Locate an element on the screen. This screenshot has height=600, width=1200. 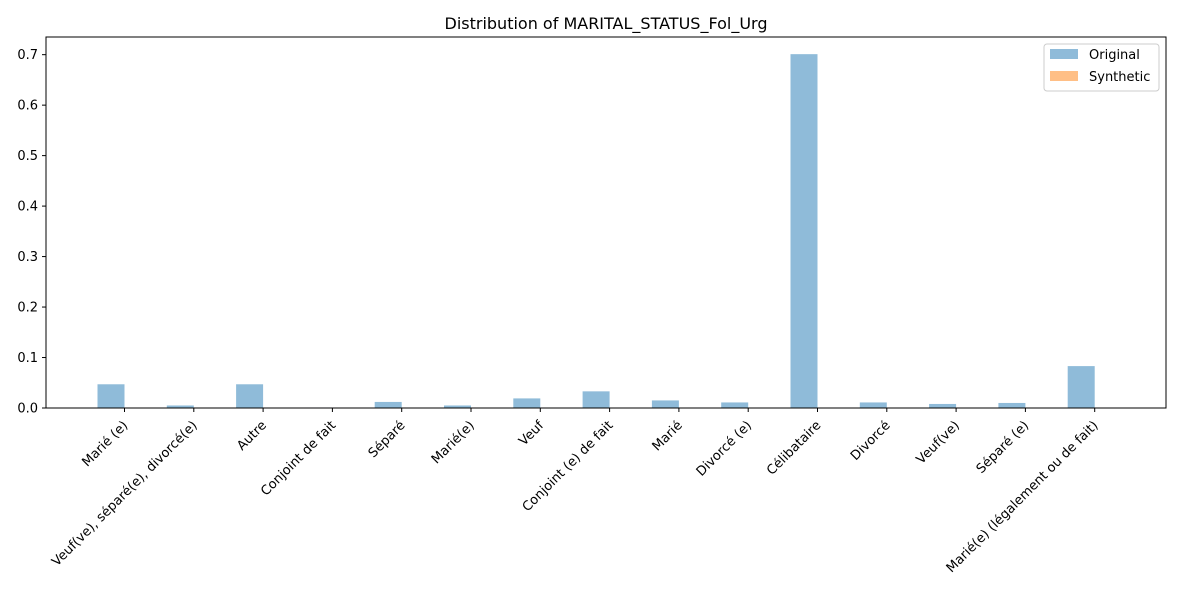
chart-title: Distribution of MARITAL_STATUS_Fol_Urg is located at coordinates (606, 24).